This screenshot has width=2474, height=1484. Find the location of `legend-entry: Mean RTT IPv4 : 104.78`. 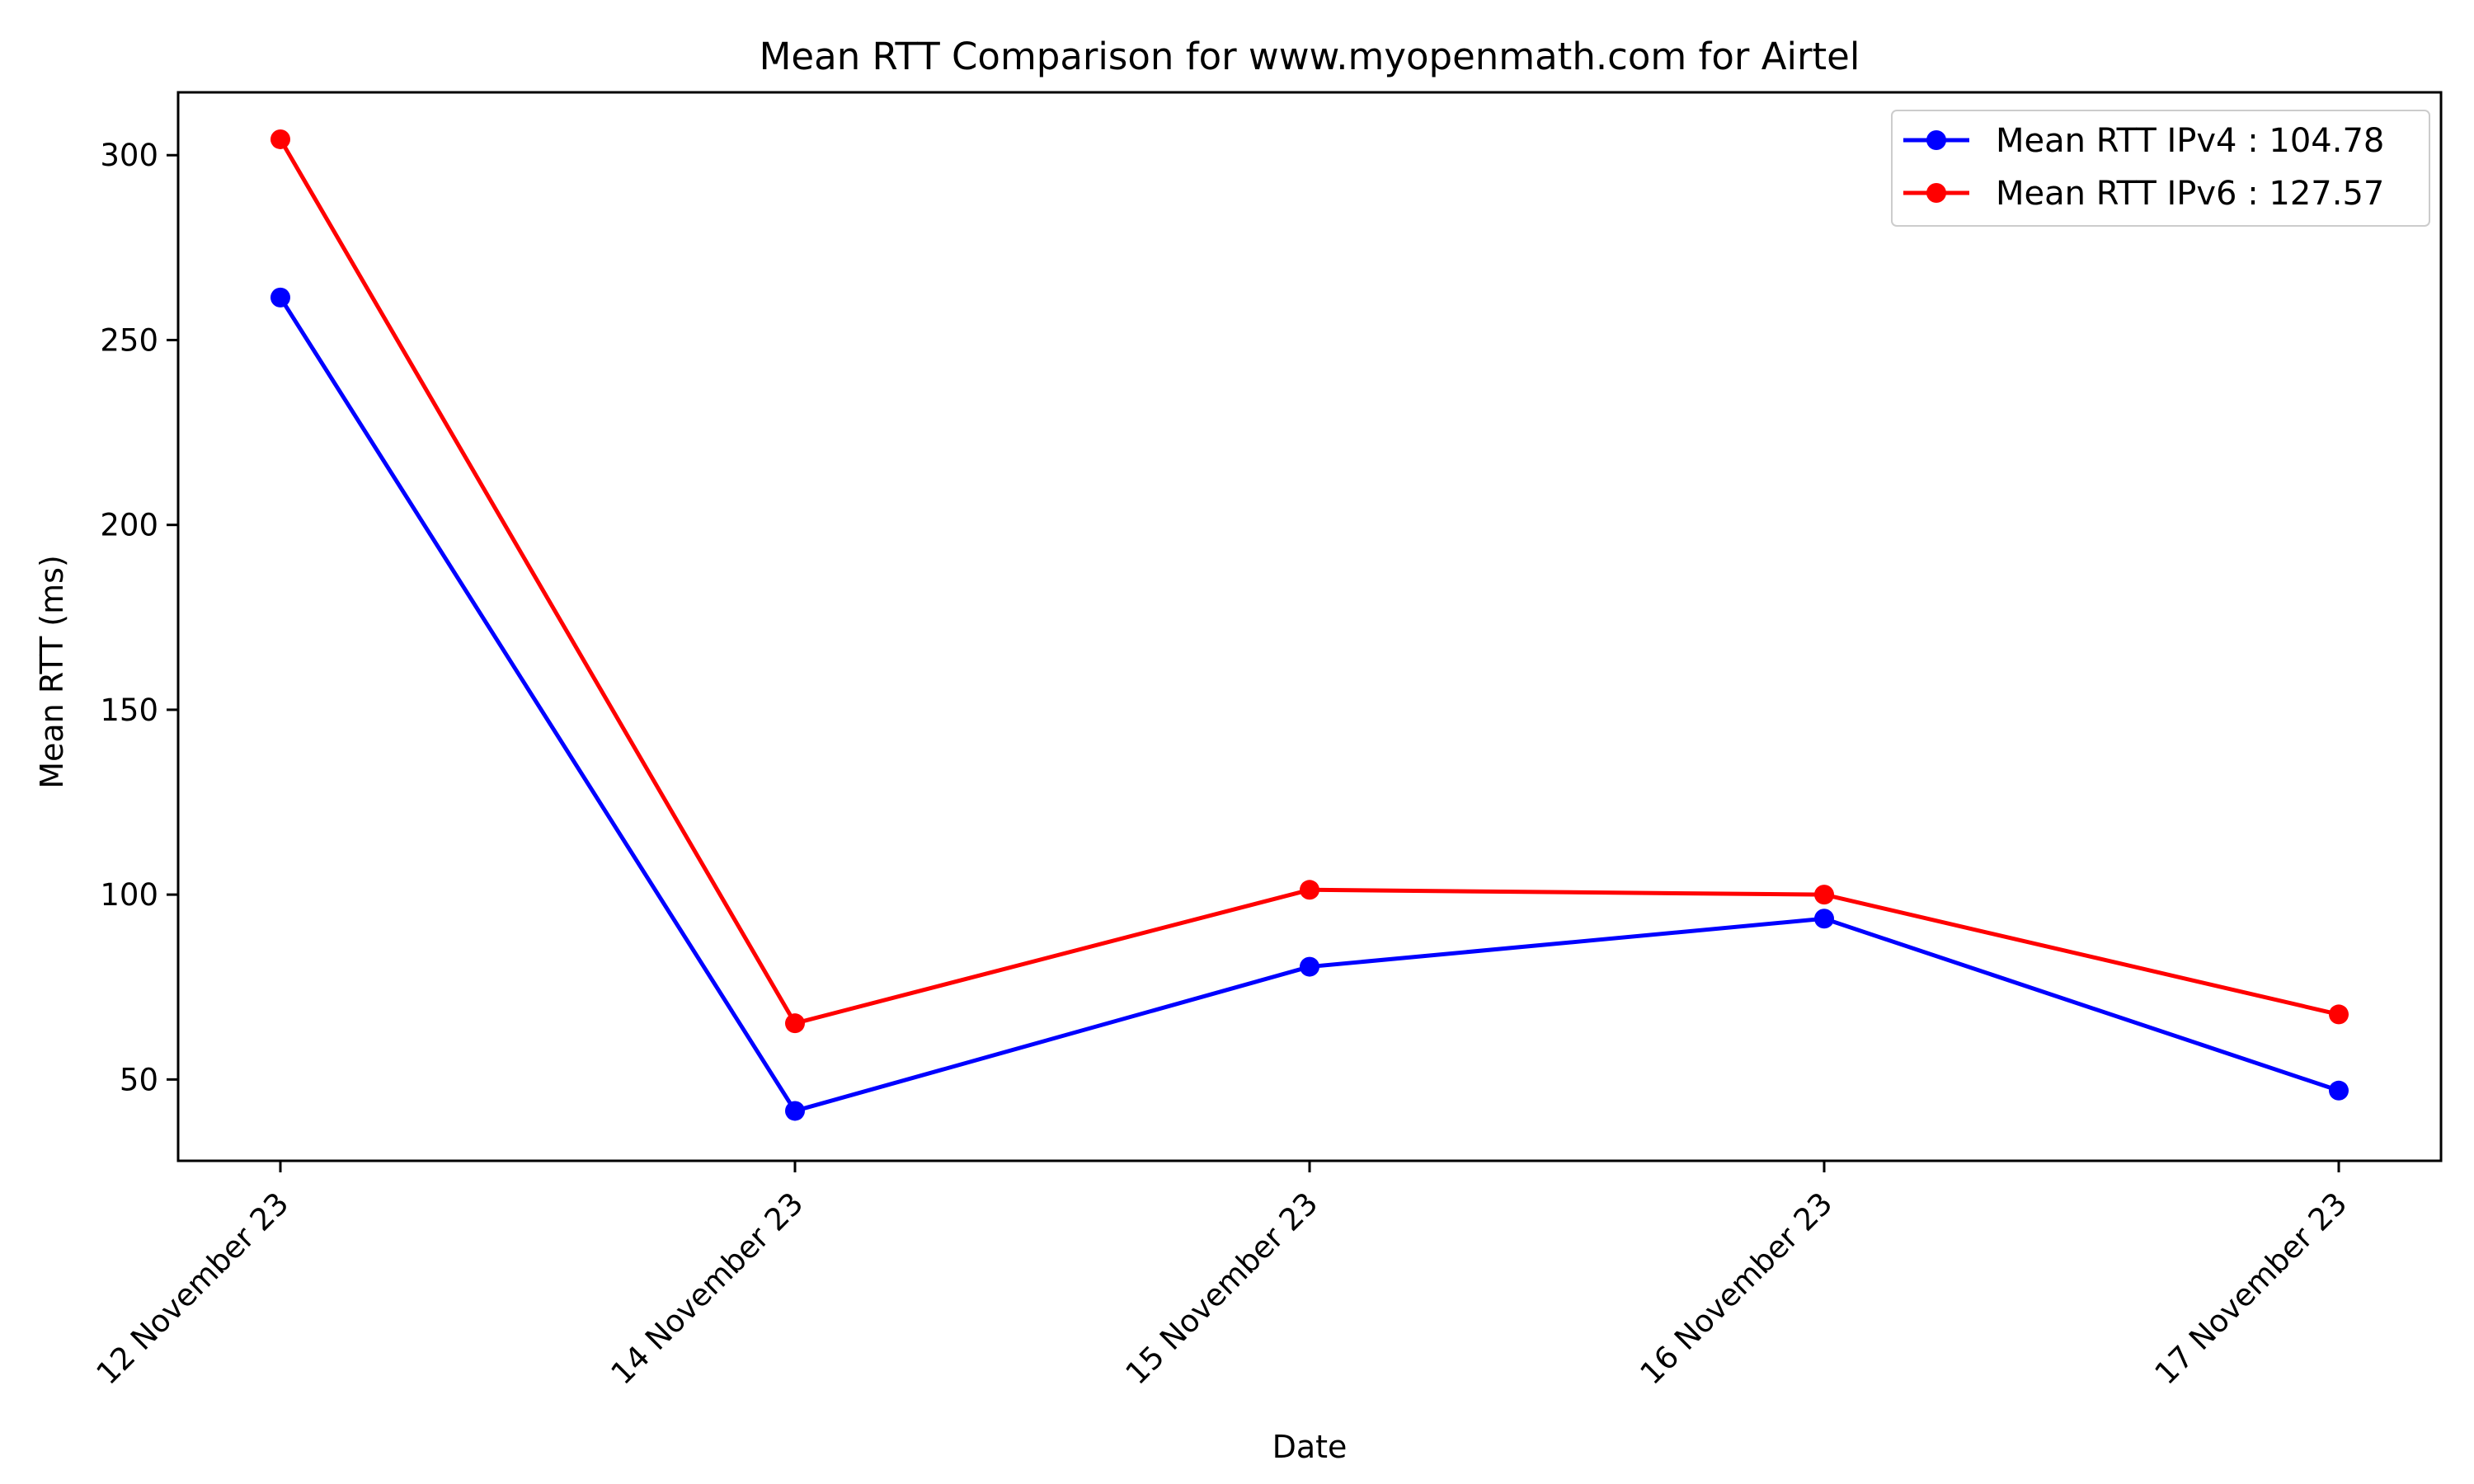

legend-entry: Mean RTT IPv4 : 104.78 is located at coordinates (2143, 141).